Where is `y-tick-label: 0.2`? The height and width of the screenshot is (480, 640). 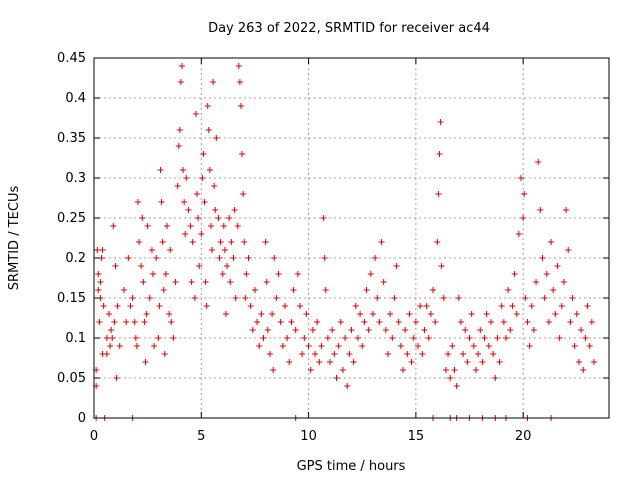 y-tick-label: 0.2 is located at coordinates (75, 258).